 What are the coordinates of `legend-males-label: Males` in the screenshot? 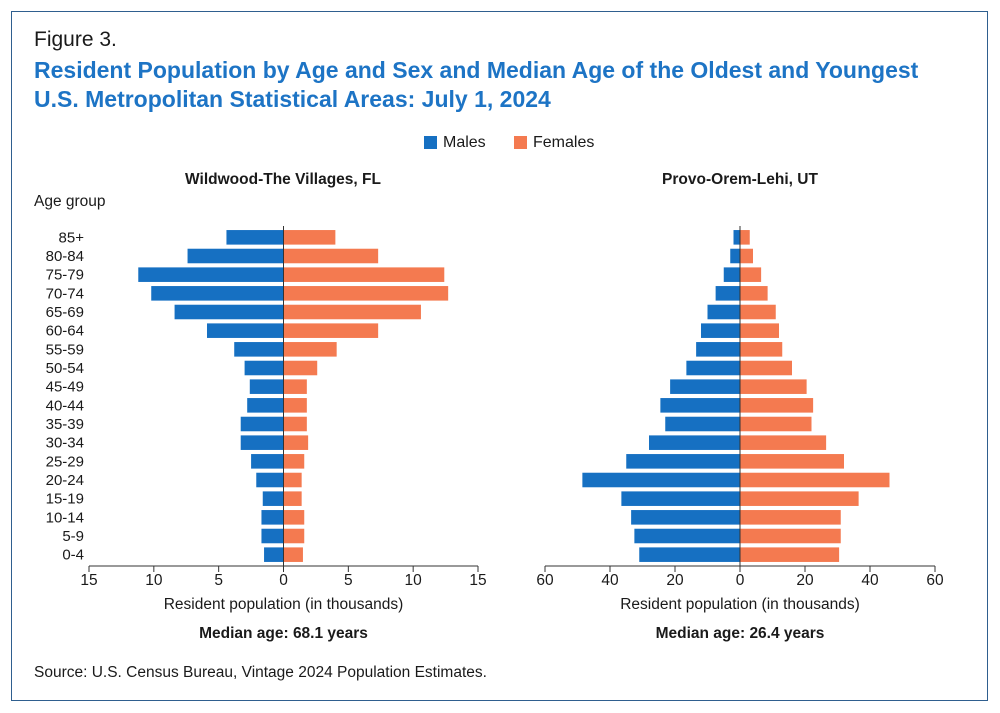 It's located at (464, 142).